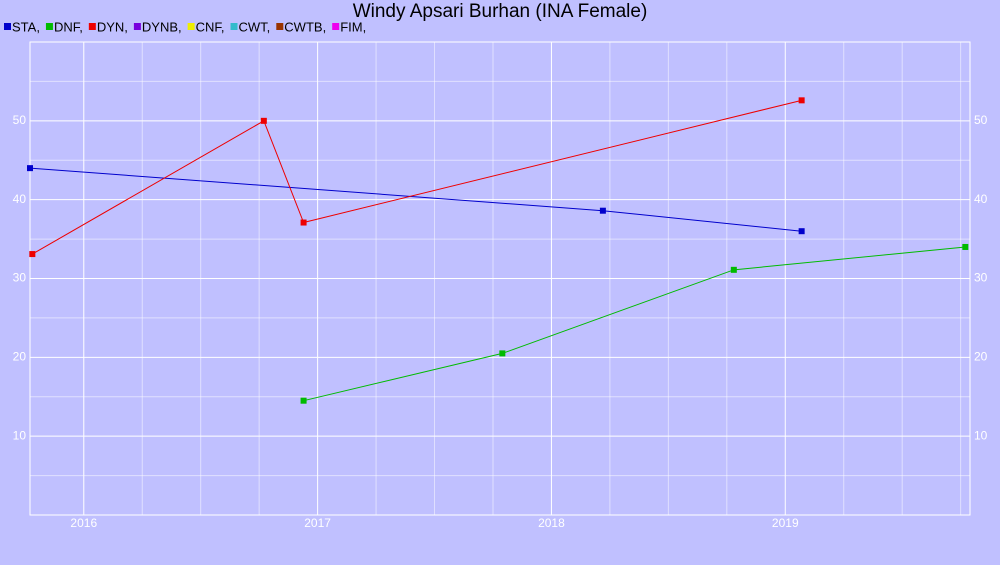  What do you see at coordinates (255, 26) in the screenshot?
I see `legend-label: CWT,` at bounding box center [255, 26].